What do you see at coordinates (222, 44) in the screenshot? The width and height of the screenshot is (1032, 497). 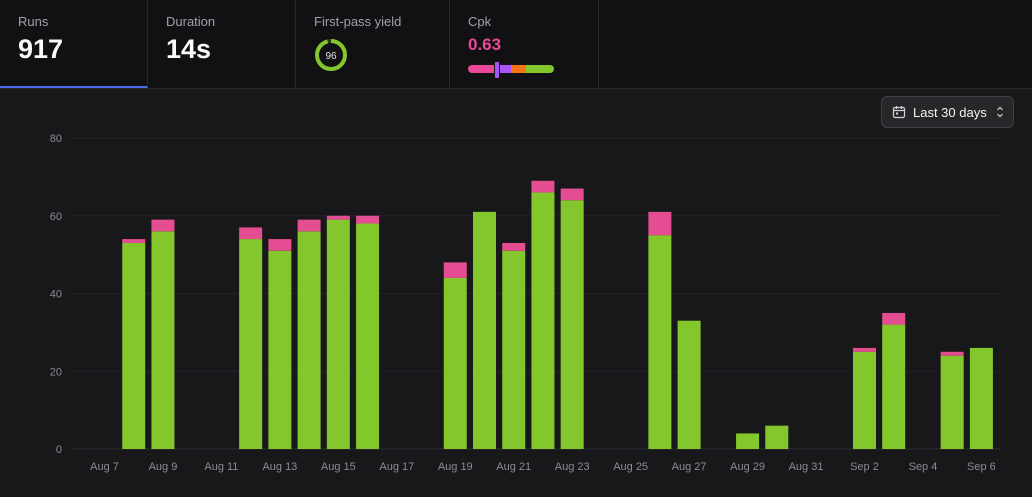 I see `stat-duration: Duration 14s` at bounding box center [222, 44].